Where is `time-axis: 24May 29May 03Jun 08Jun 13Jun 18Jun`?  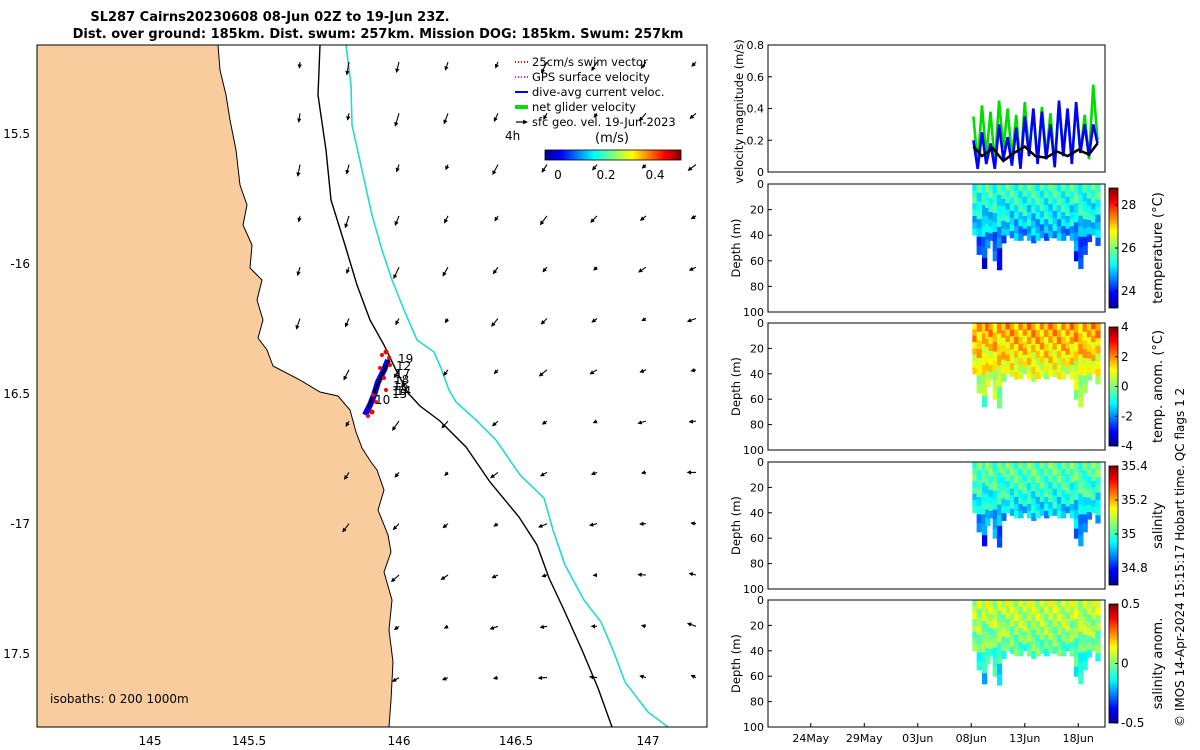 time-axis: 24May 29May 03Jun 08Jun 13Jun 18Jun is located at coordinates (943, 734).